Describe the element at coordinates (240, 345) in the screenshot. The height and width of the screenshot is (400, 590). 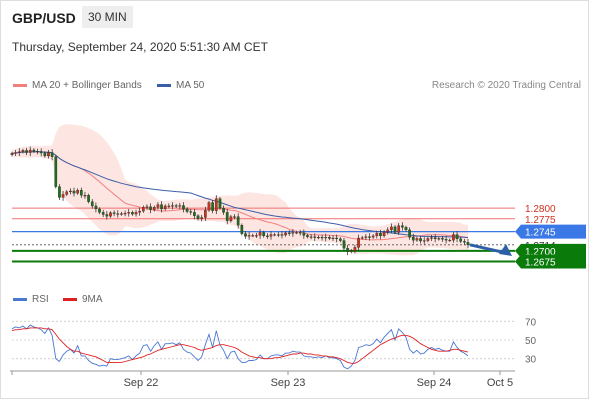
I see `rsi-series-9ma` at that location.